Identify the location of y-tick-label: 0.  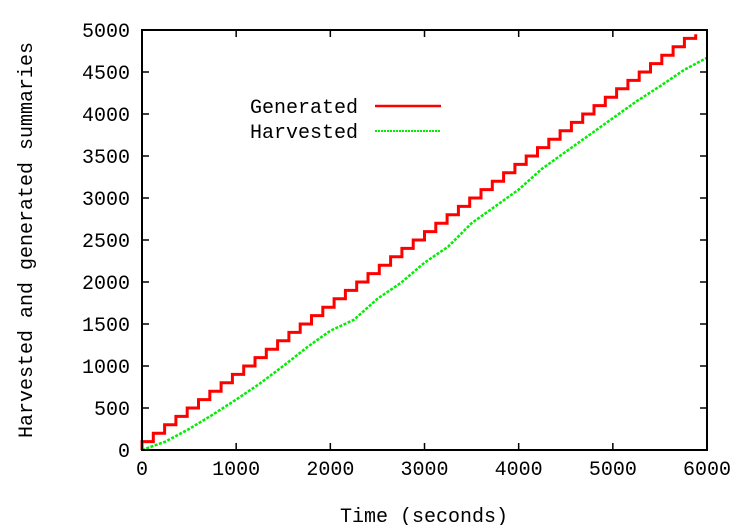
(124, 452).